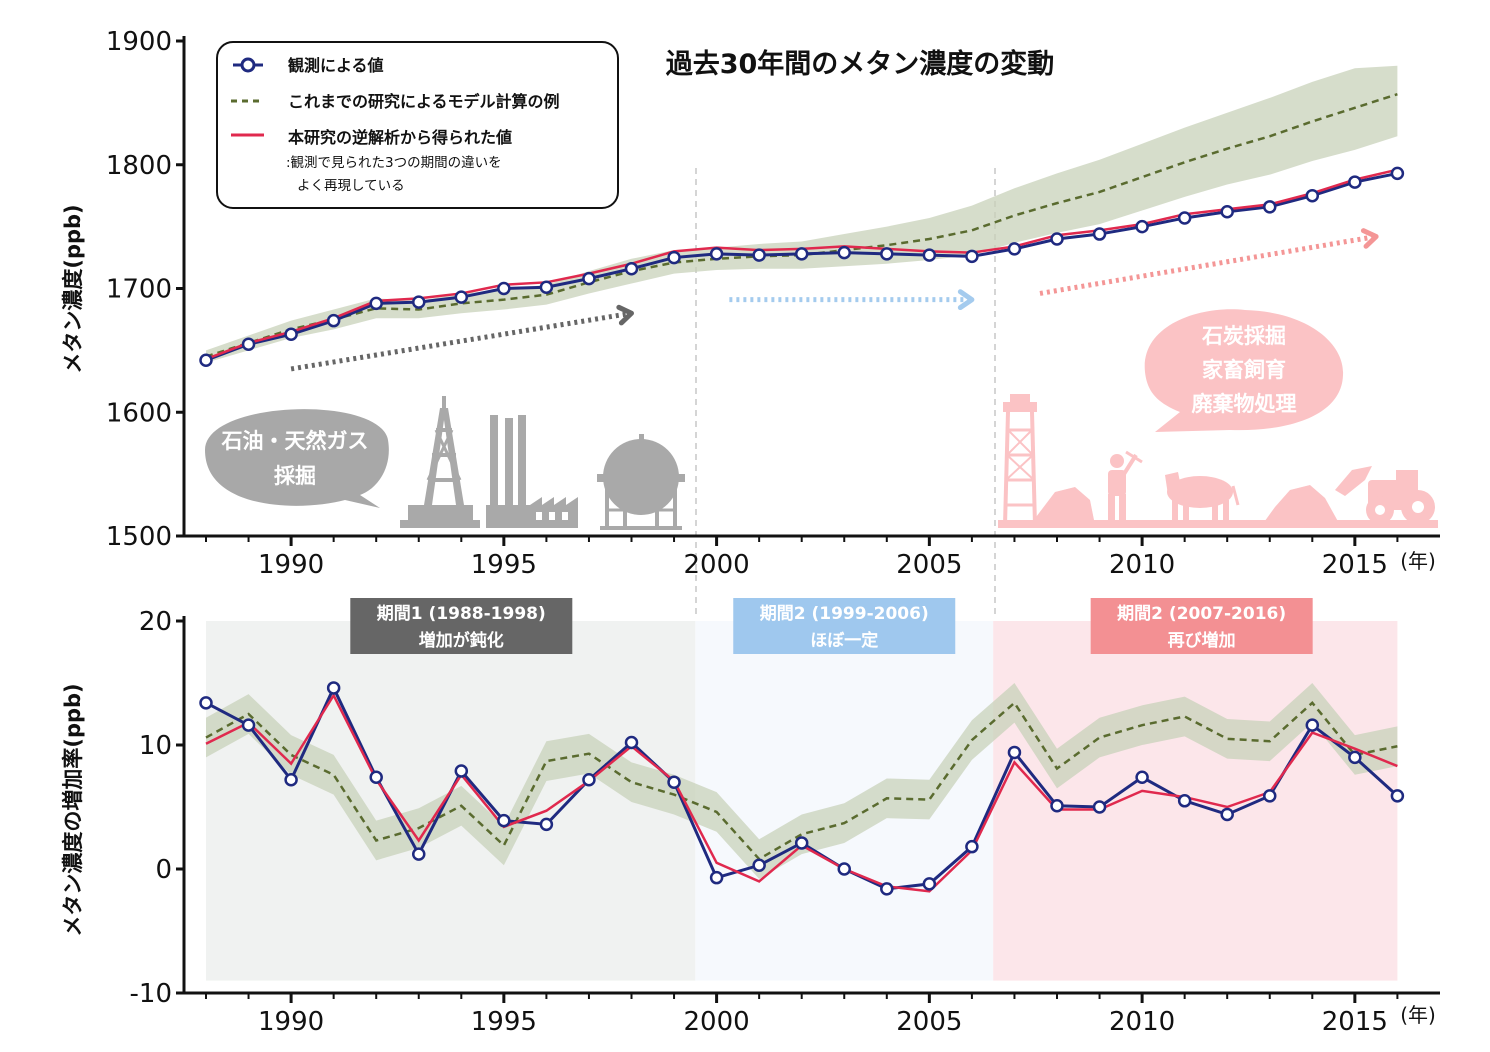 The image size is (1490, 1052). What do you see at coordinates (929, 565) in the screenshot?
I see `top-x-tick-label: 2005` at bounding box center [929, 565].